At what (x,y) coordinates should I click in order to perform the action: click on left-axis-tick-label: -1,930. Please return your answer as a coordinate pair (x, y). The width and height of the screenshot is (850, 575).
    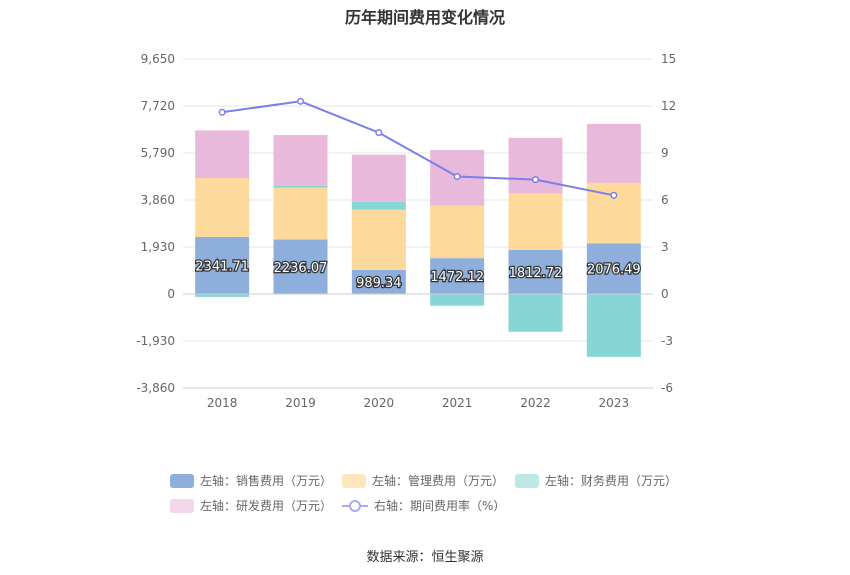
    Looking at the image, I should click on (155, 341).